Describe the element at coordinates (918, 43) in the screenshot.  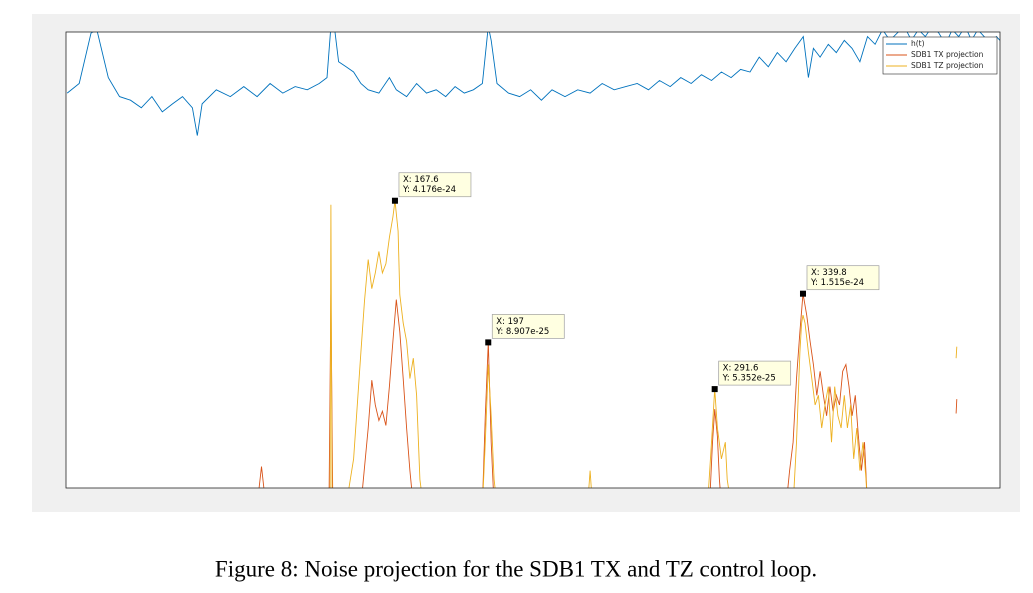
I see `legend-label: h(t)` at that location.